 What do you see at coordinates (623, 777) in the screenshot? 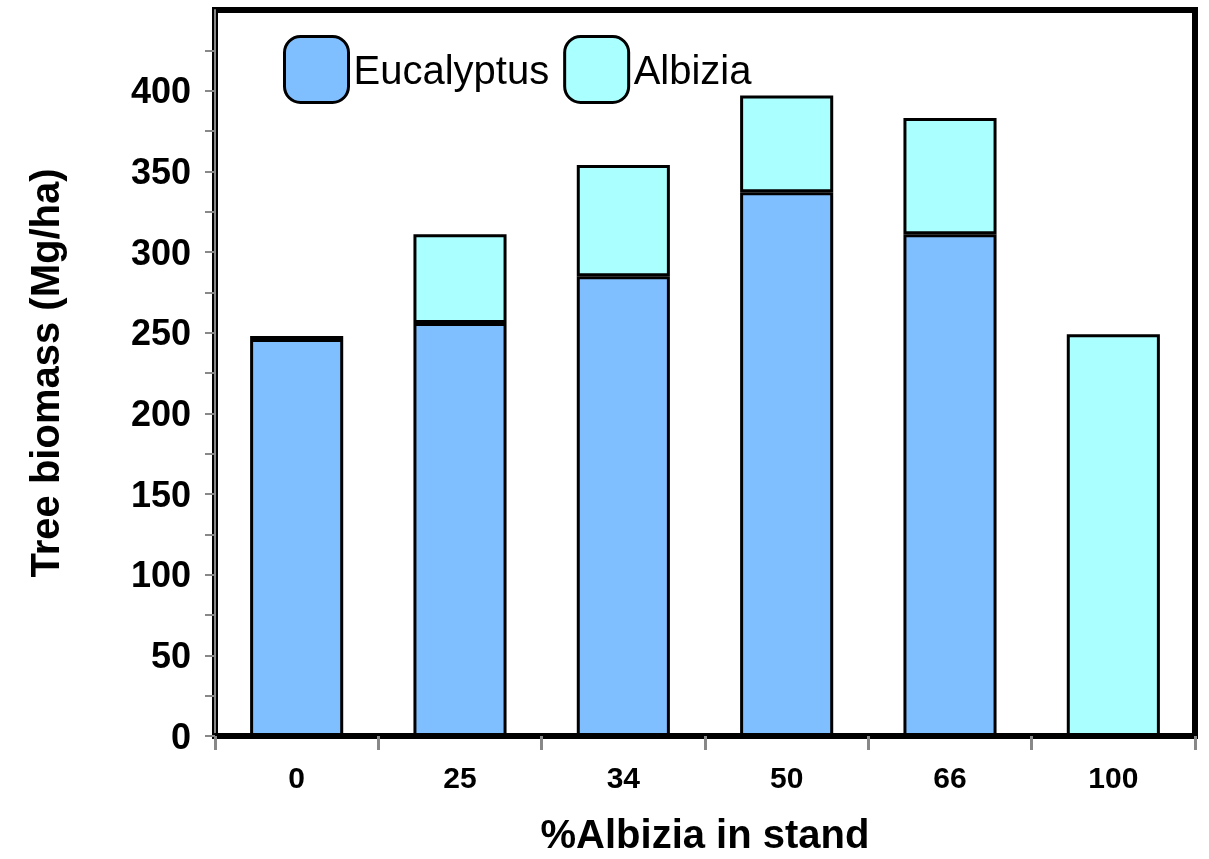
I see `x-tick-label: 34` at bounding box center [623, 777].